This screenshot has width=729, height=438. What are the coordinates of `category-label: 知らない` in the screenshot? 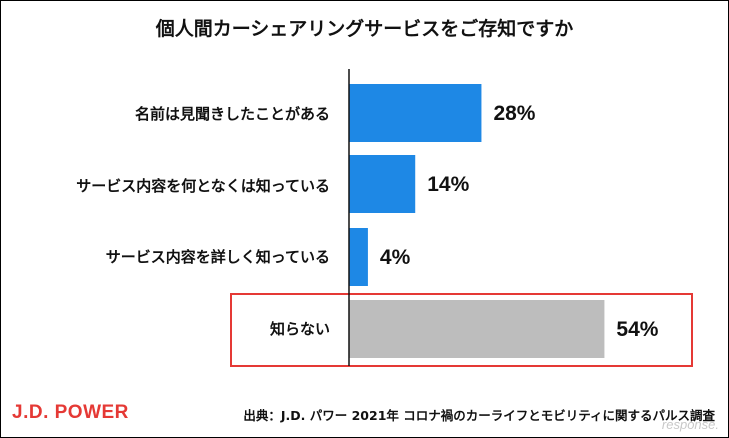 It's located at (299, 329).